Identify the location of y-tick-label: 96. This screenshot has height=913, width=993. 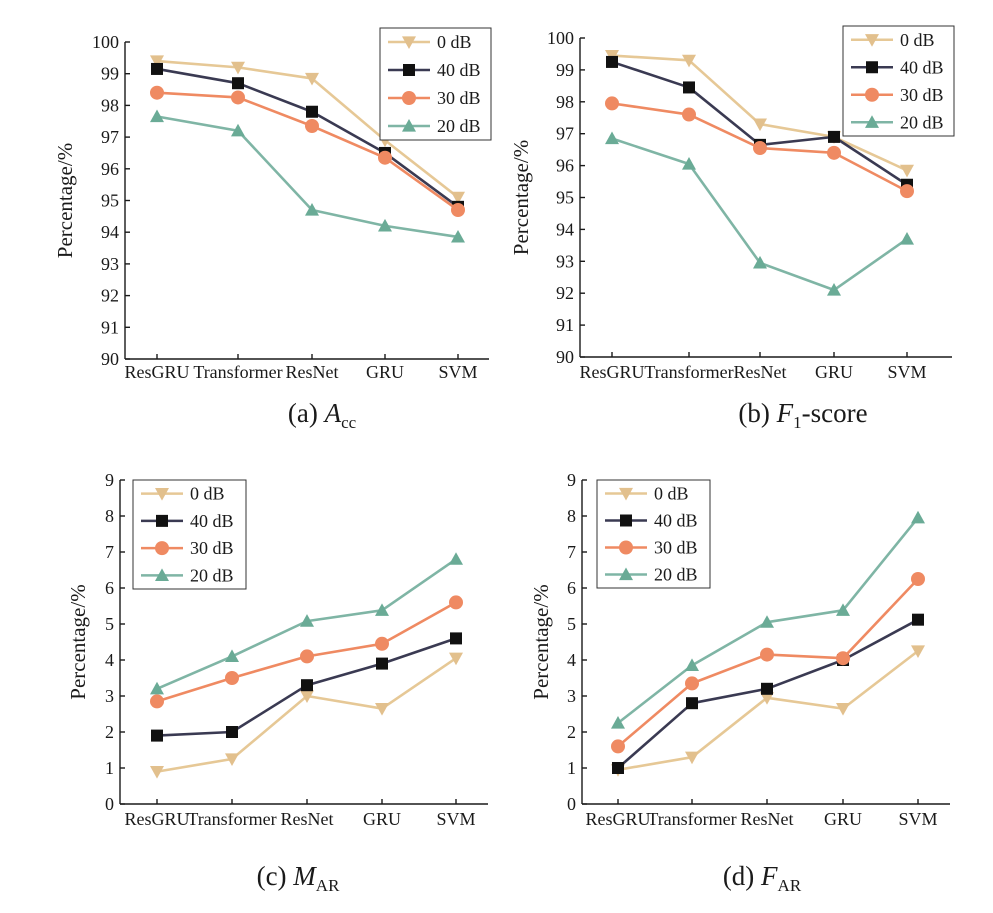
(110, 169).